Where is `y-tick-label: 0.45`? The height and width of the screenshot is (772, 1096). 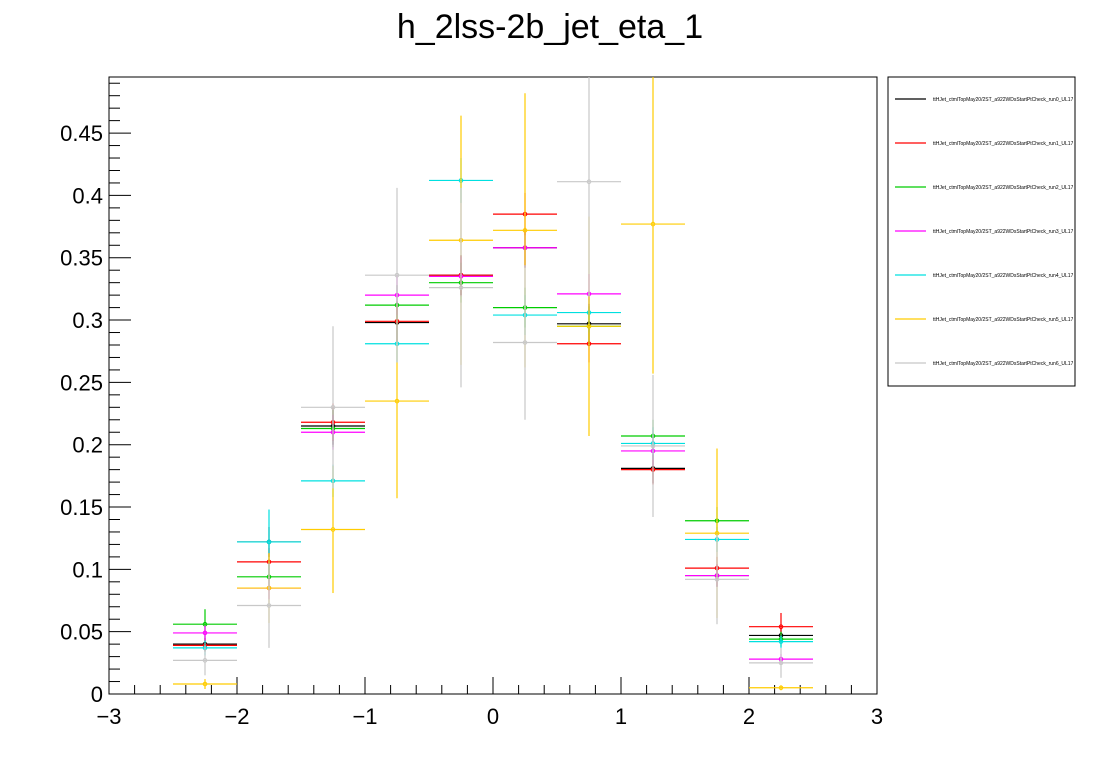
y-tick-label: 0.45 is located at coordinates (81, 133).